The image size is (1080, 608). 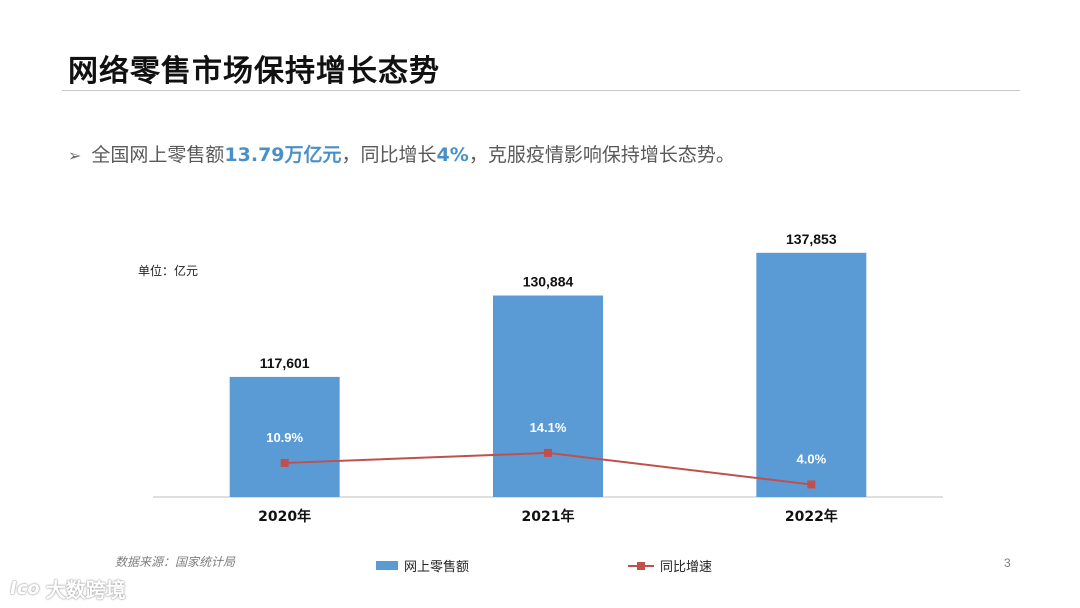 I want to click on bar-2021年, so click(x=548, y=396).